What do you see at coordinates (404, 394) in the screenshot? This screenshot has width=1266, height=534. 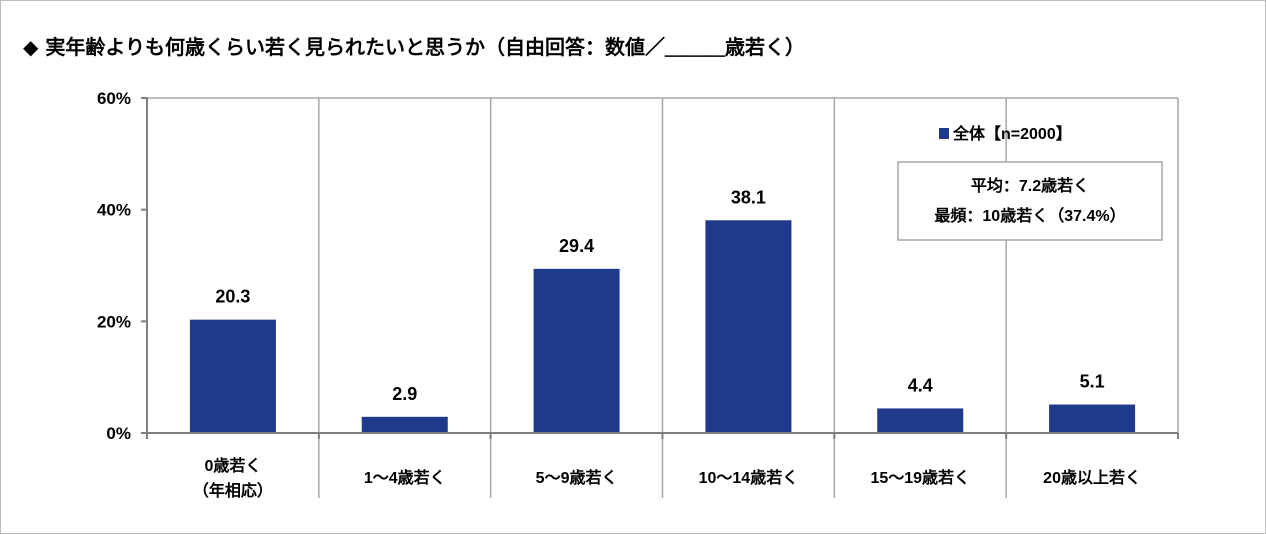 I see `data-label: 2.9` at bounding box center [404, 394].